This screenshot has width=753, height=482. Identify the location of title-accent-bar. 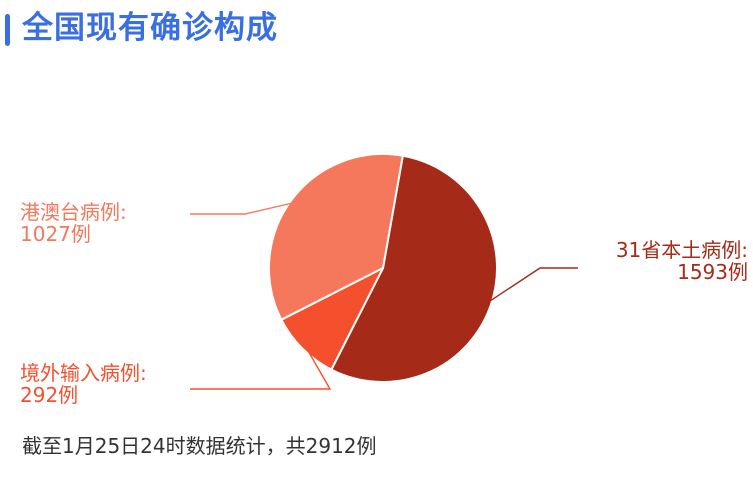
(7, 30).